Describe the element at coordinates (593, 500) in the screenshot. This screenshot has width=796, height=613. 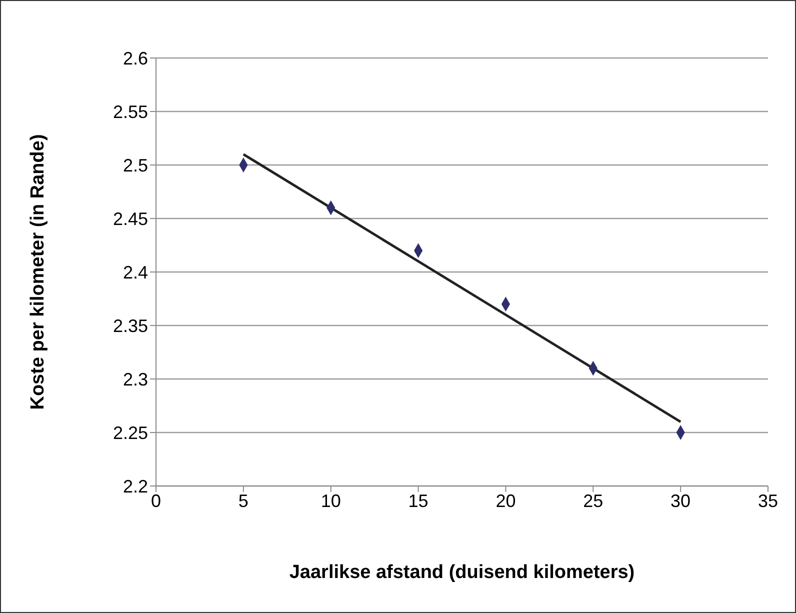
I see `x-tick-label: 25` at that location.